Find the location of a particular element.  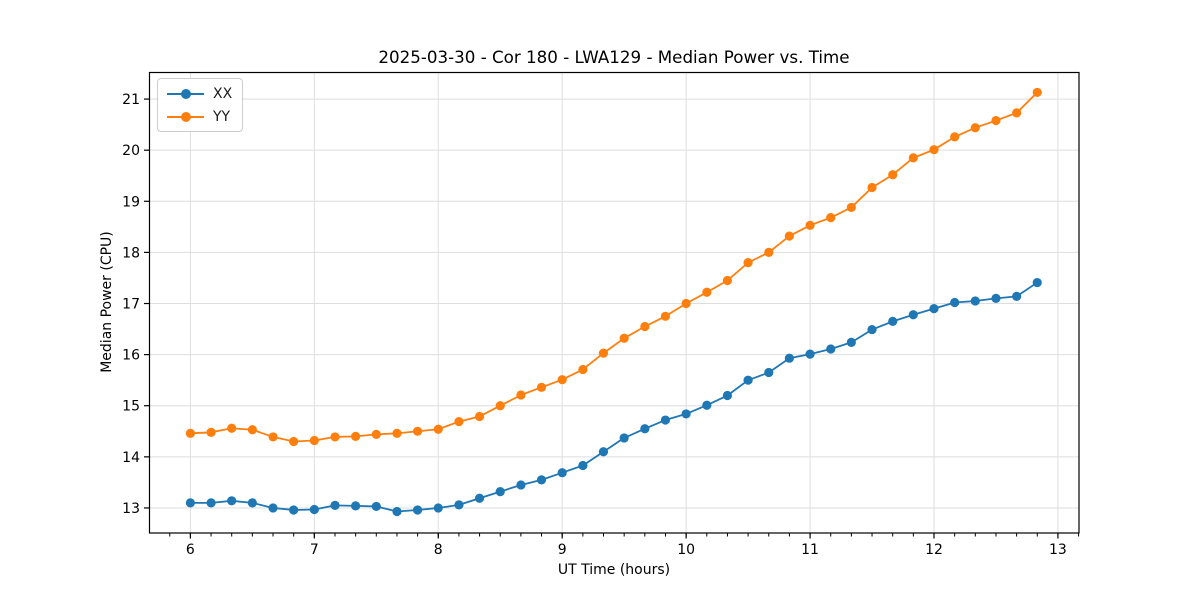

y-tick-label: 15 is located at coordinates (131, 407).